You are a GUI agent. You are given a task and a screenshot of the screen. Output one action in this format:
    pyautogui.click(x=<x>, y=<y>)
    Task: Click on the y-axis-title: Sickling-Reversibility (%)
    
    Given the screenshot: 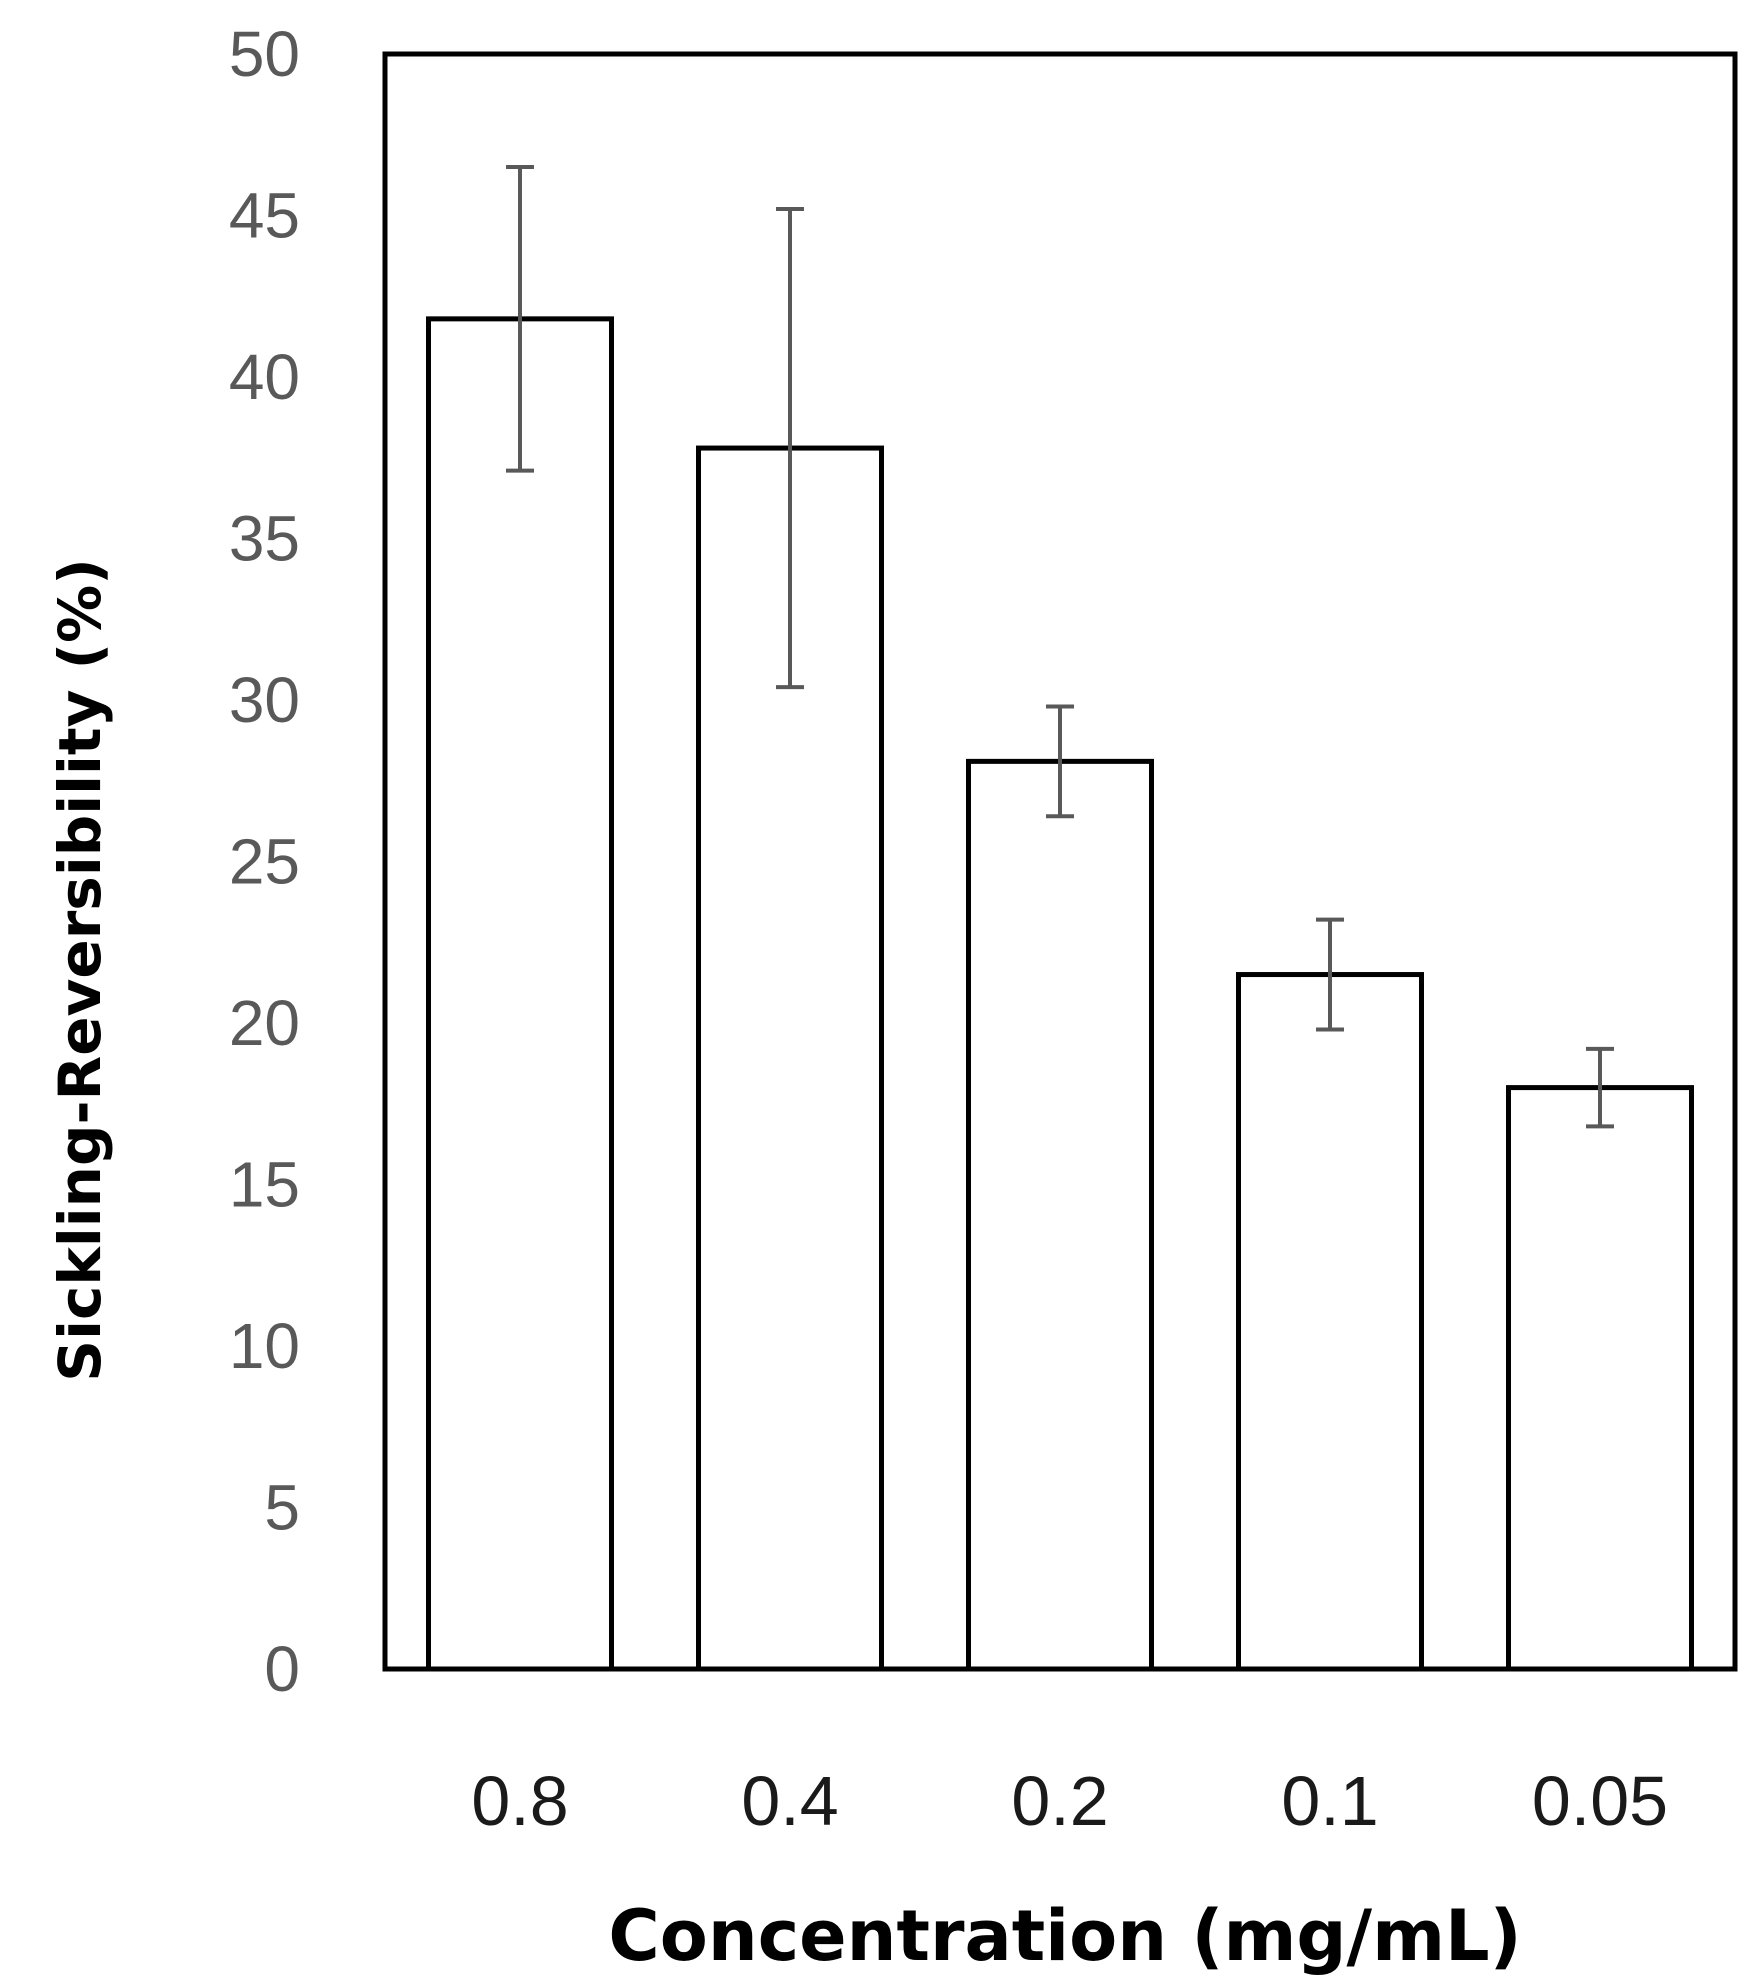 What is the action you would take?
    pyautogui.click(x=80, y=969)
    